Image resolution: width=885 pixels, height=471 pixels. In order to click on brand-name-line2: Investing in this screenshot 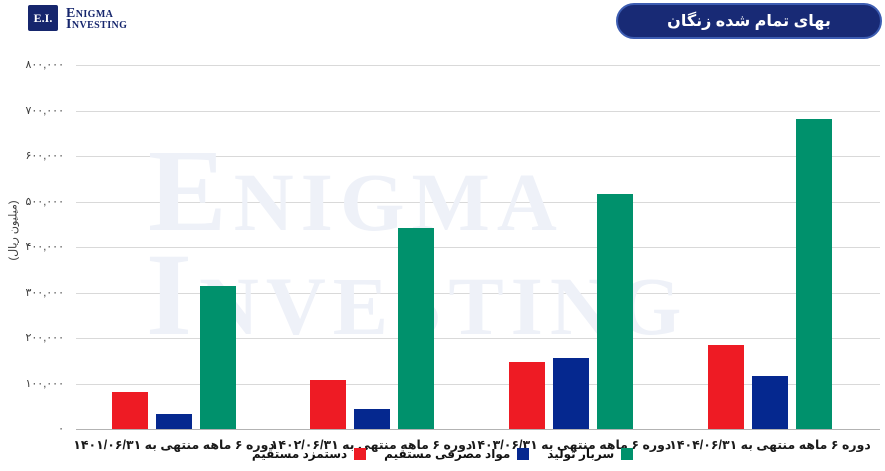, I will do `click(97, 24)`.